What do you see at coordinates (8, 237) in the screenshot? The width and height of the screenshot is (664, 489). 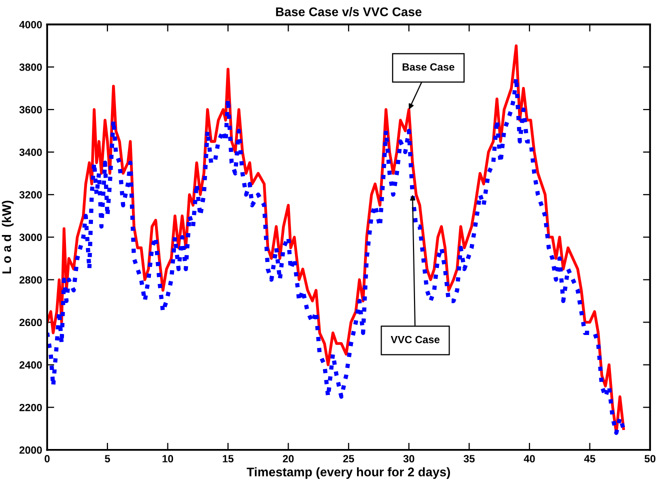 I see `y-axis-title: L o a d (kW)` at bounding box center [8, 237].